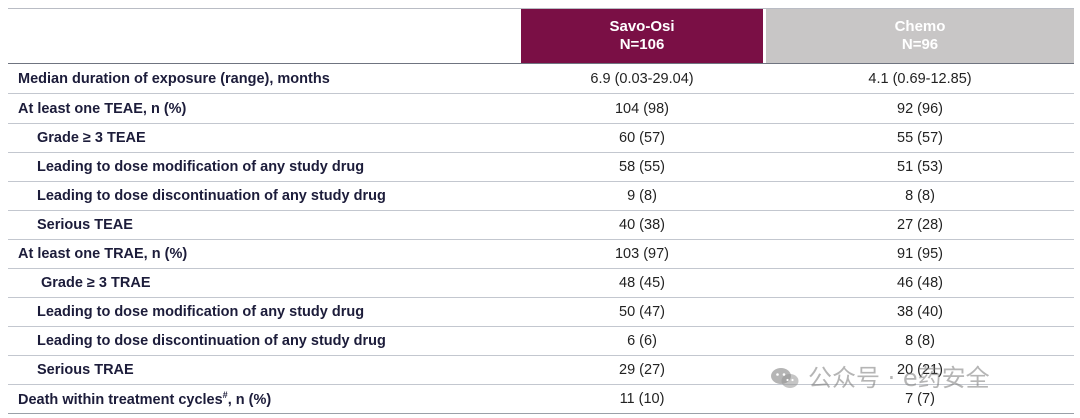 The width and height of the screenshot is (1080, 418). I want to click on cell-savo-osi: 6 (6), so click(642, 340).